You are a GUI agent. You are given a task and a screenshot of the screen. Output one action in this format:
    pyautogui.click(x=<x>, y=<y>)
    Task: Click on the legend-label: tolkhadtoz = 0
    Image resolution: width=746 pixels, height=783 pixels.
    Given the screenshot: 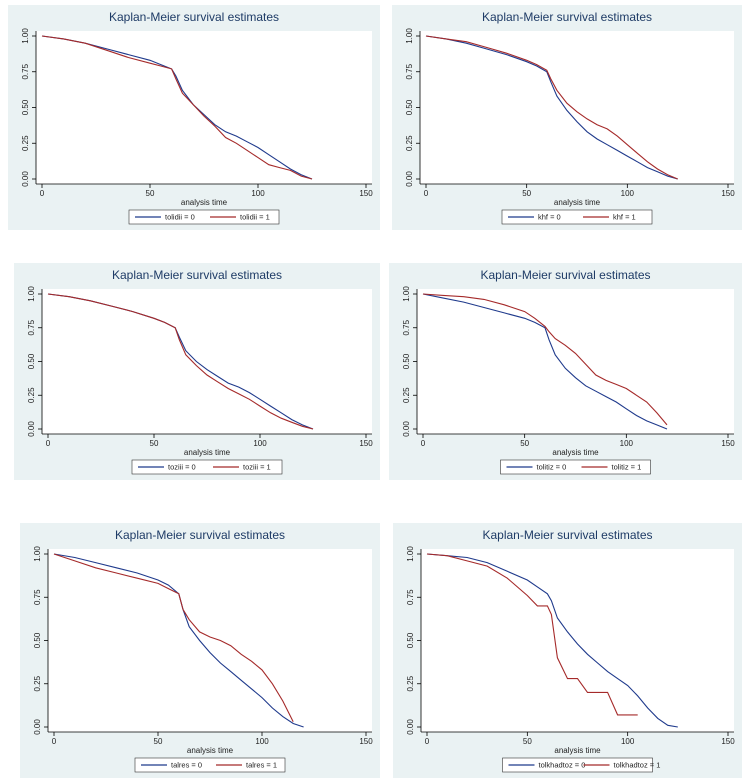 What is the action you would take?
    pyautogui.click(x=562, y=764)
    